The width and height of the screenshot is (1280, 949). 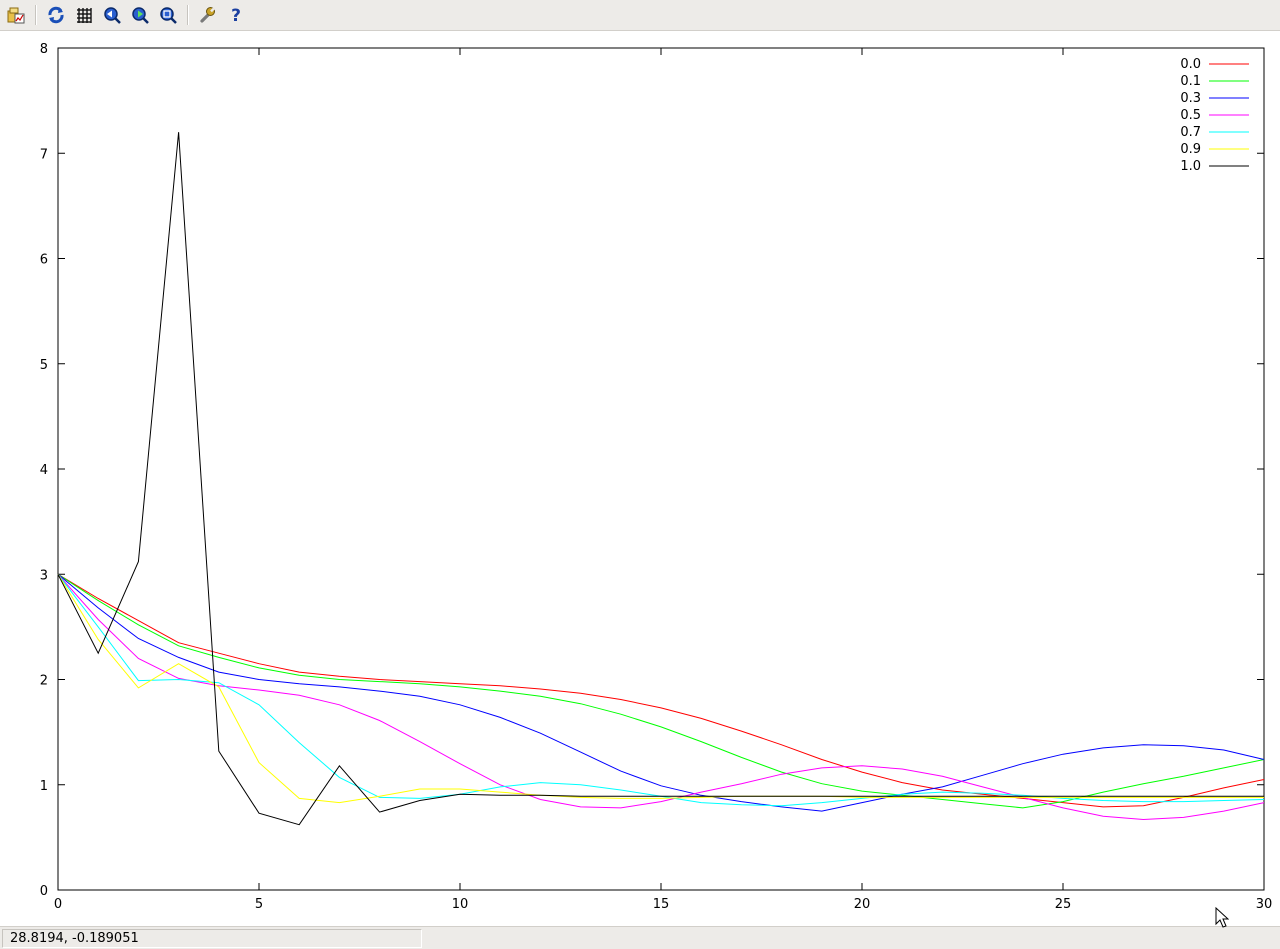 I want to click on legend: 0.0 0.1 0.3 0.5 0.7 0.9 1.0, so click(x=1214, y=115).